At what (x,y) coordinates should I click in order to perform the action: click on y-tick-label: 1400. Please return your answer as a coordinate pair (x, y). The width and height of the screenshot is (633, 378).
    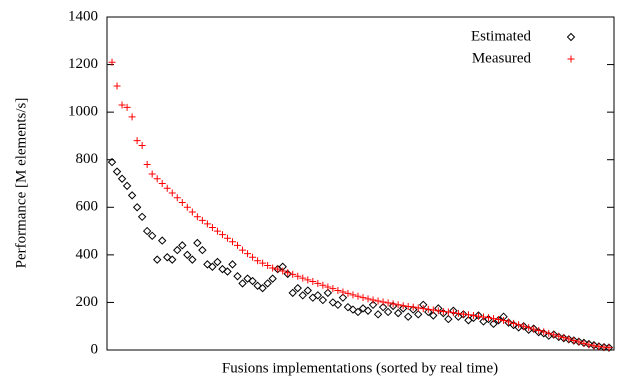
    Looking at the image, I should click on (83, 16).